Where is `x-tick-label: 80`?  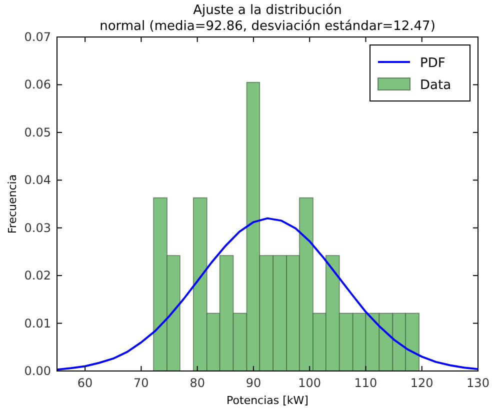
x-tick-label: 80 is located at coordinates (197, 383).